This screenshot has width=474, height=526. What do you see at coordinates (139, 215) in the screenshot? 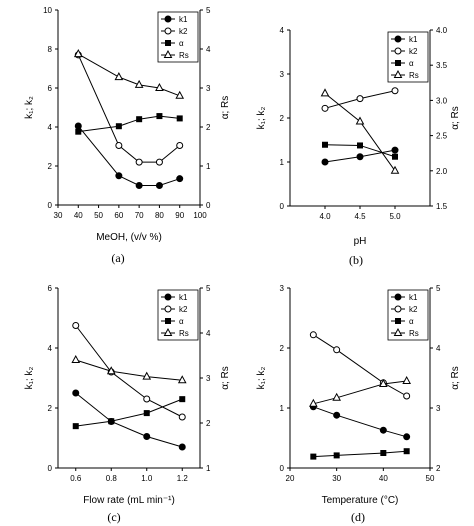
I see `x-tick-label: 70` at bounding box center [139, 215].